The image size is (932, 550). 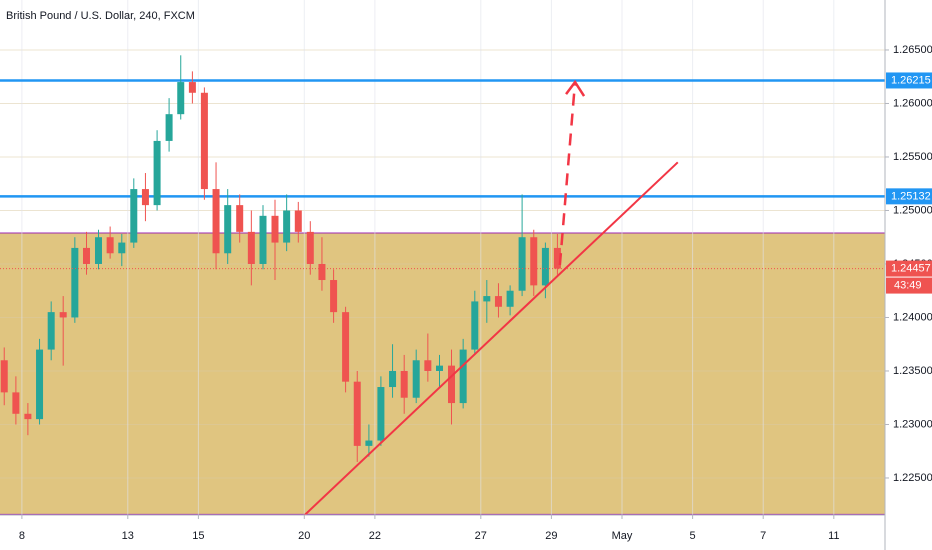 What do you see at coordinates (912, 50) in the screenshot?
I see `y-tick-label: 1.26500` at bounding box center [912, 50].